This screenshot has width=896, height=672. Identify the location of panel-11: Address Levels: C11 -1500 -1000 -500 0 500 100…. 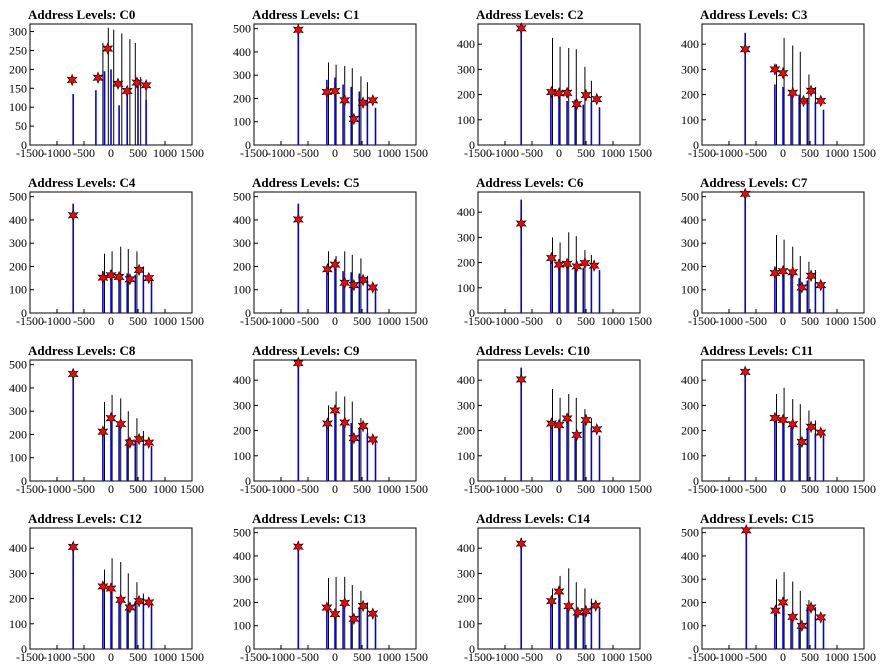
(778, 419).